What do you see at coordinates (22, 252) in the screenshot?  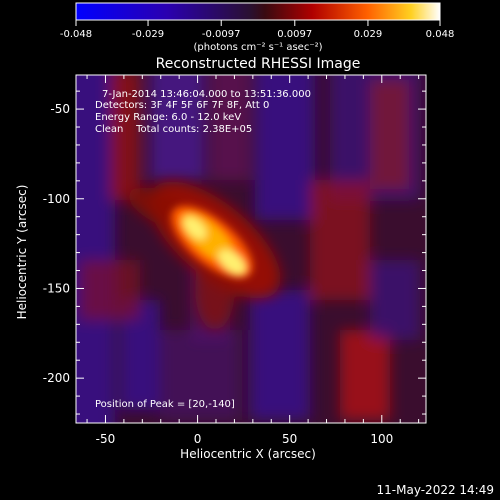 I see `y-axis-label: Heliocentric Y (arcsec)` at bounding box center [22, 252].